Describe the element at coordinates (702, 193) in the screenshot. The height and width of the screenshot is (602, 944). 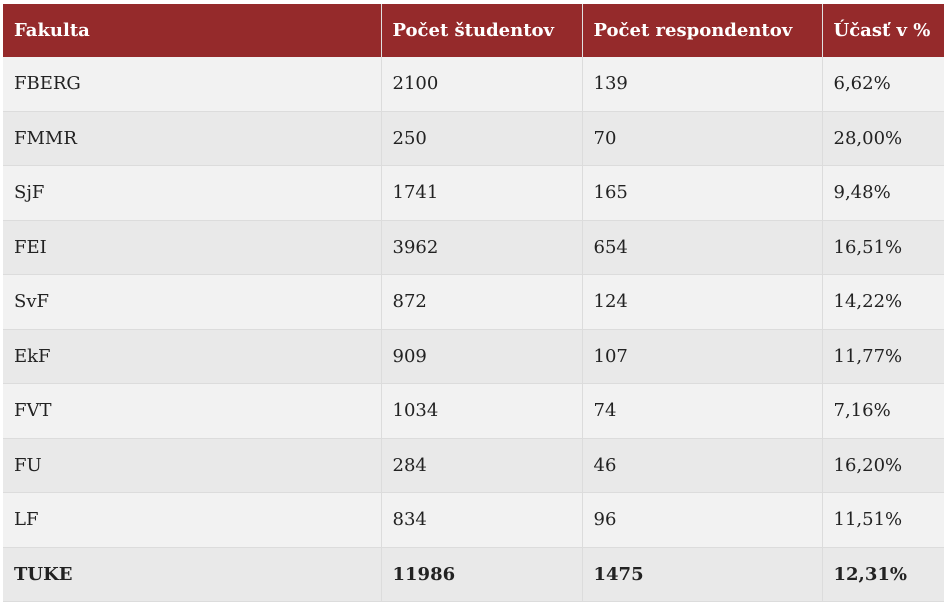
I see `cell-respondents: 165` at that location.